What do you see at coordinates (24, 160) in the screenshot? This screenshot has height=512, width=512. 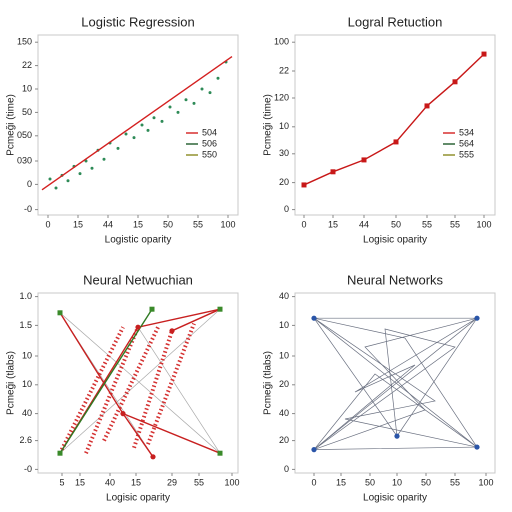 I see `y-tick-label: 030` at bounding box center [24, 160].